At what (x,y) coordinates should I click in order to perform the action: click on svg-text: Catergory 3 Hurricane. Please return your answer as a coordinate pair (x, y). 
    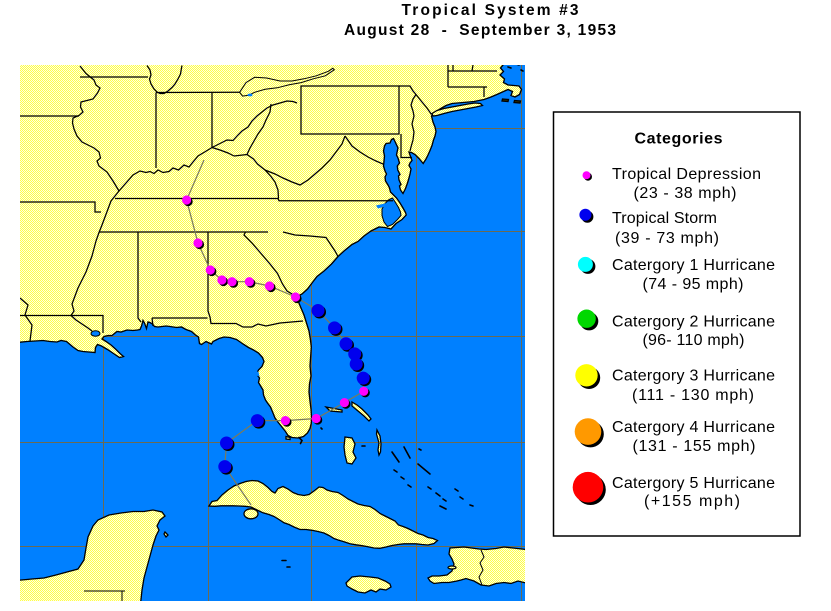
    Looking at the image, I should click on (693, 376).